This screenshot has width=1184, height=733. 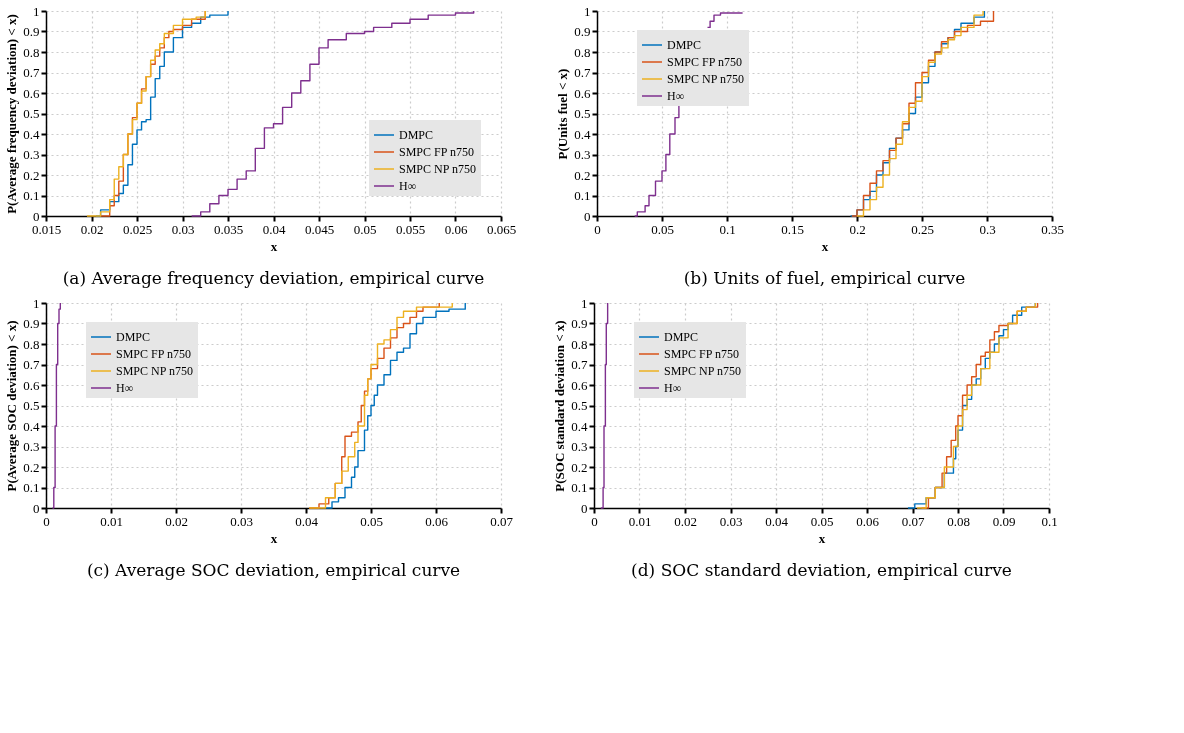 I want to click on x-tick-label: 0.08, so click(x=958, y=521).